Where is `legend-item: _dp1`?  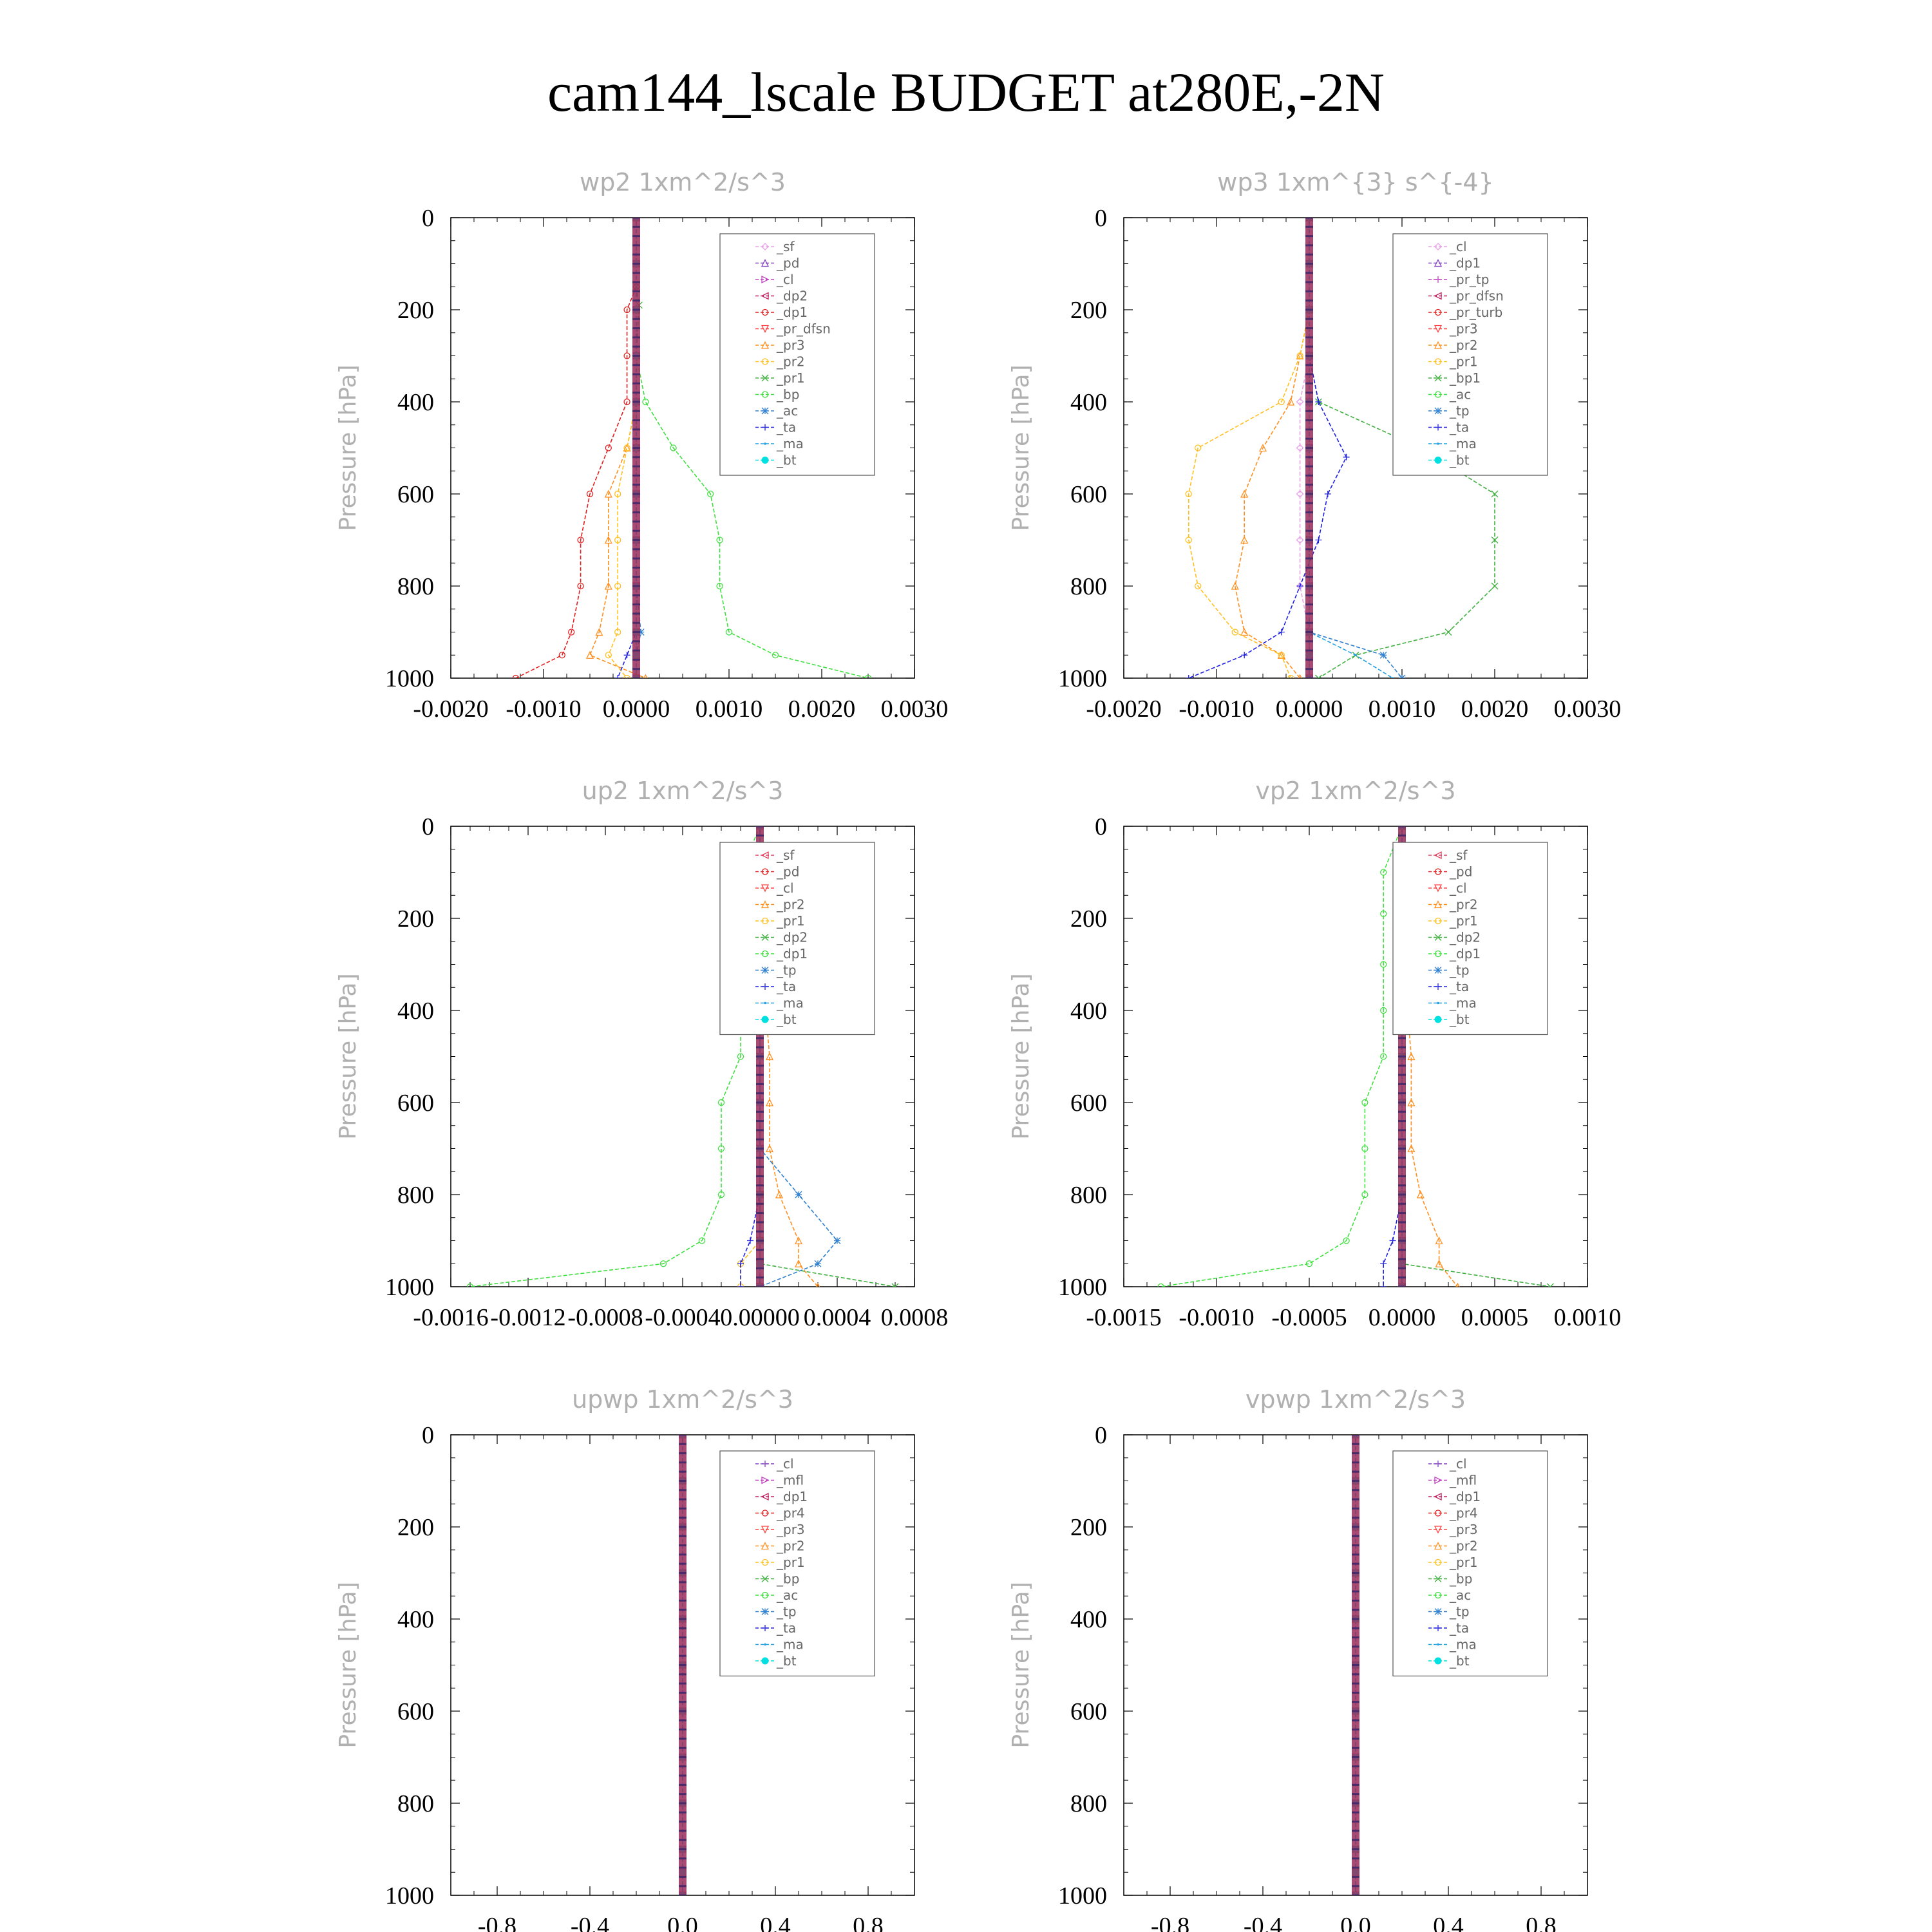
legend-item: _dp1 is located at coordinates (1454, 1496).